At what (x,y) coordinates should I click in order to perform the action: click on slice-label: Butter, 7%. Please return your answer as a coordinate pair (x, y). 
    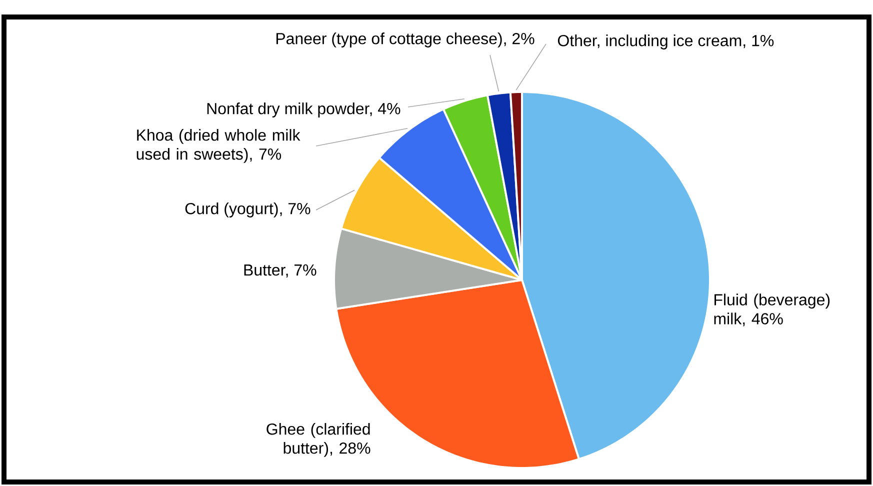
    Looking at the image, I should click on (280, 271).